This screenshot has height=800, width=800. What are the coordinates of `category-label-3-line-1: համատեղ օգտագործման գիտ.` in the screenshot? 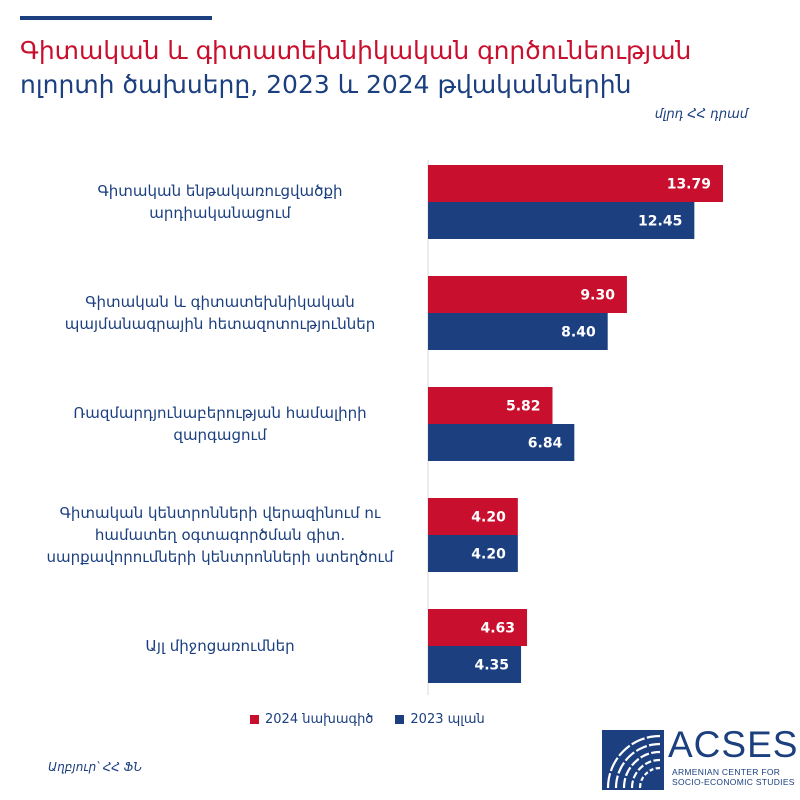 It's located at (220, 535).